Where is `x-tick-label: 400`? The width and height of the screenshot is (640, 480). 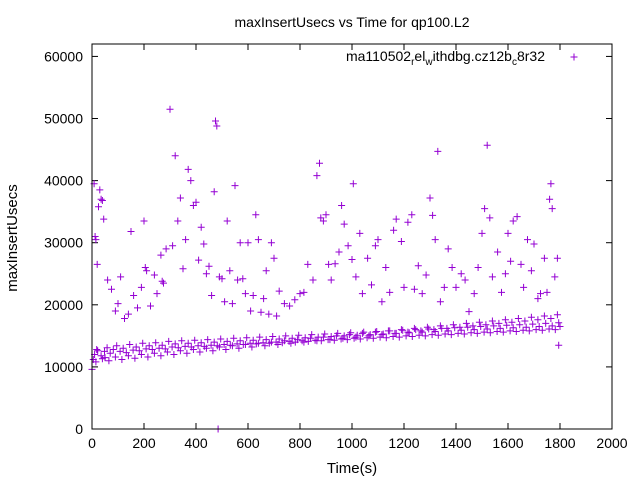 x-tick-label: 400 is located at coordinates (196, 443).